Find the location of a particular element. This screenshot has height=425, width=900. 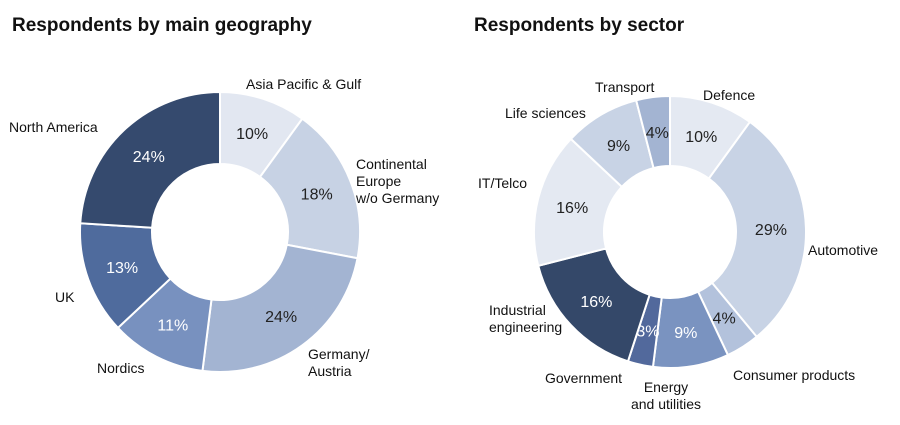

geography-category-label-continental-europe-w-o-germany: Continental Europe w/o Germany is located at coordinates (397, 181).